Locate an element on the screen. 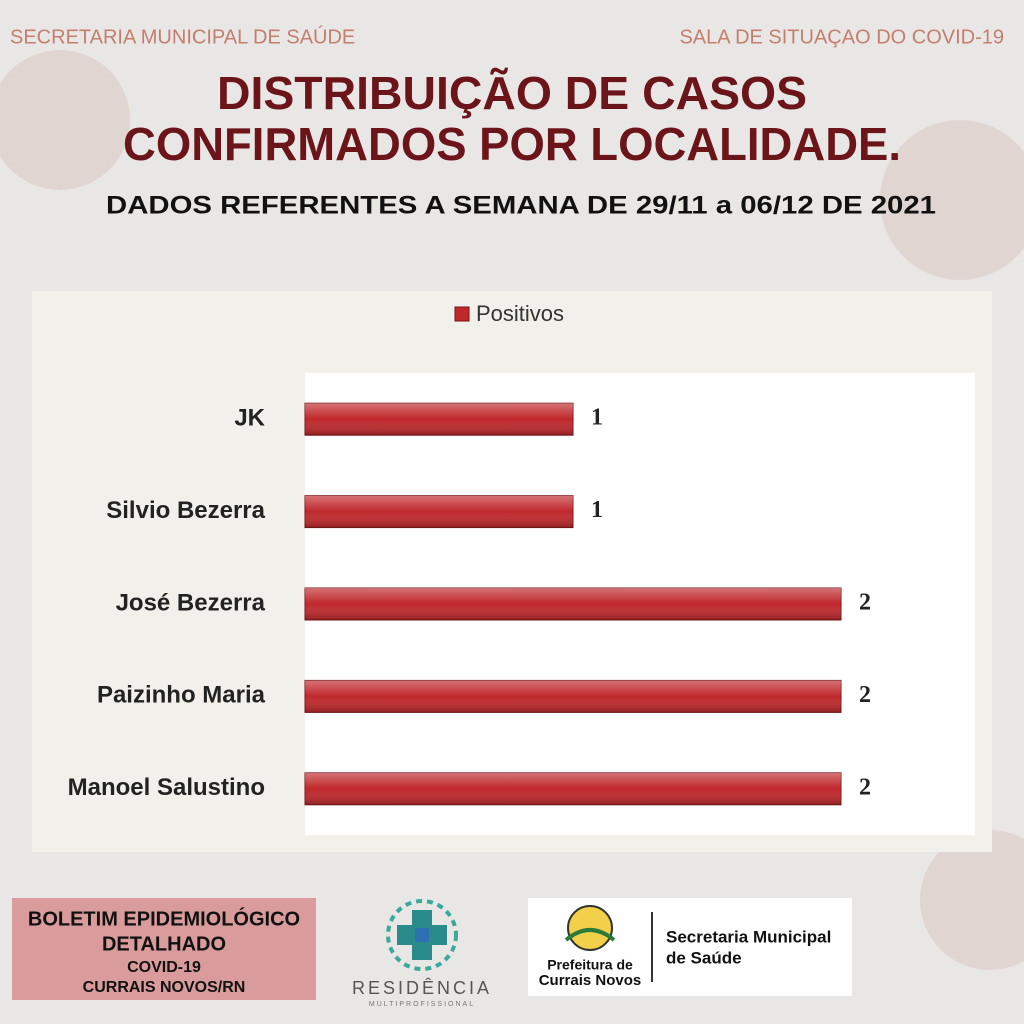 Image resolution: width=1024 pixels, height=1024 pixels. category-label: José Bezerra is located at coordinates (191, 602).